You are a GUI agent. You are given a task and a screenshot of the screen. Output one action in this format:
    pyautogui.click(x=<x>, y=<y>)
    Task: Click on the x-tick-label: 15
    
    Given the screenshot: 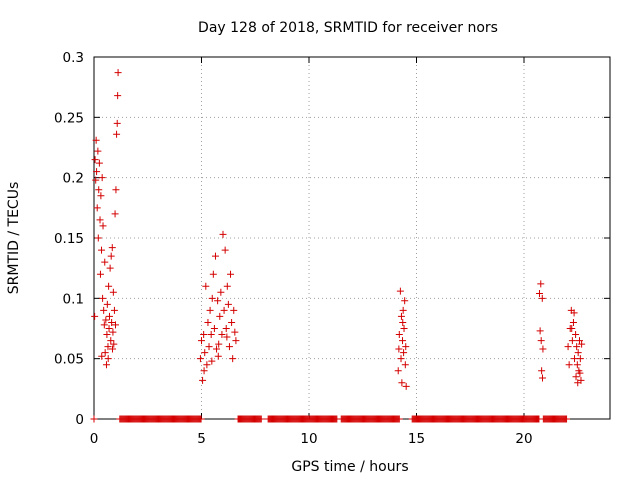 What is the action you would take?
    pyautogui.click(x=416, y=439)
    